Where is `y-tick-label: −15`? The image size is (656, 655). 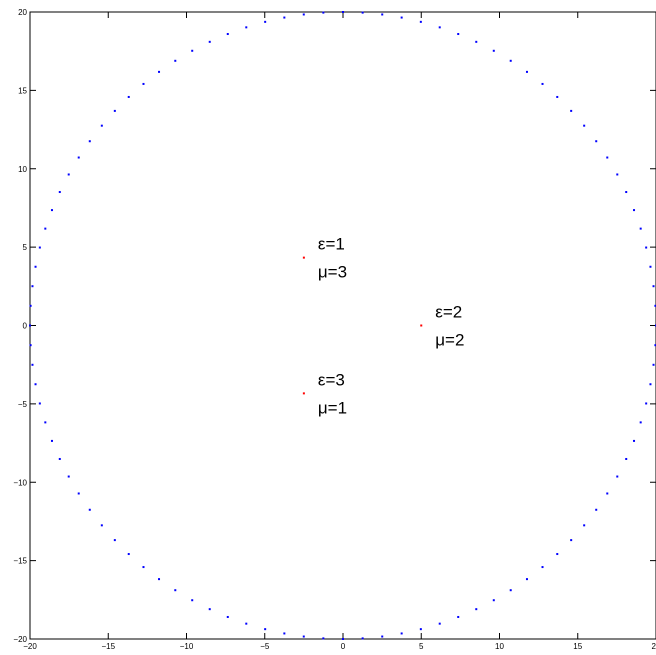
y-tick-label: −15 is located at coordinates (20, 561).